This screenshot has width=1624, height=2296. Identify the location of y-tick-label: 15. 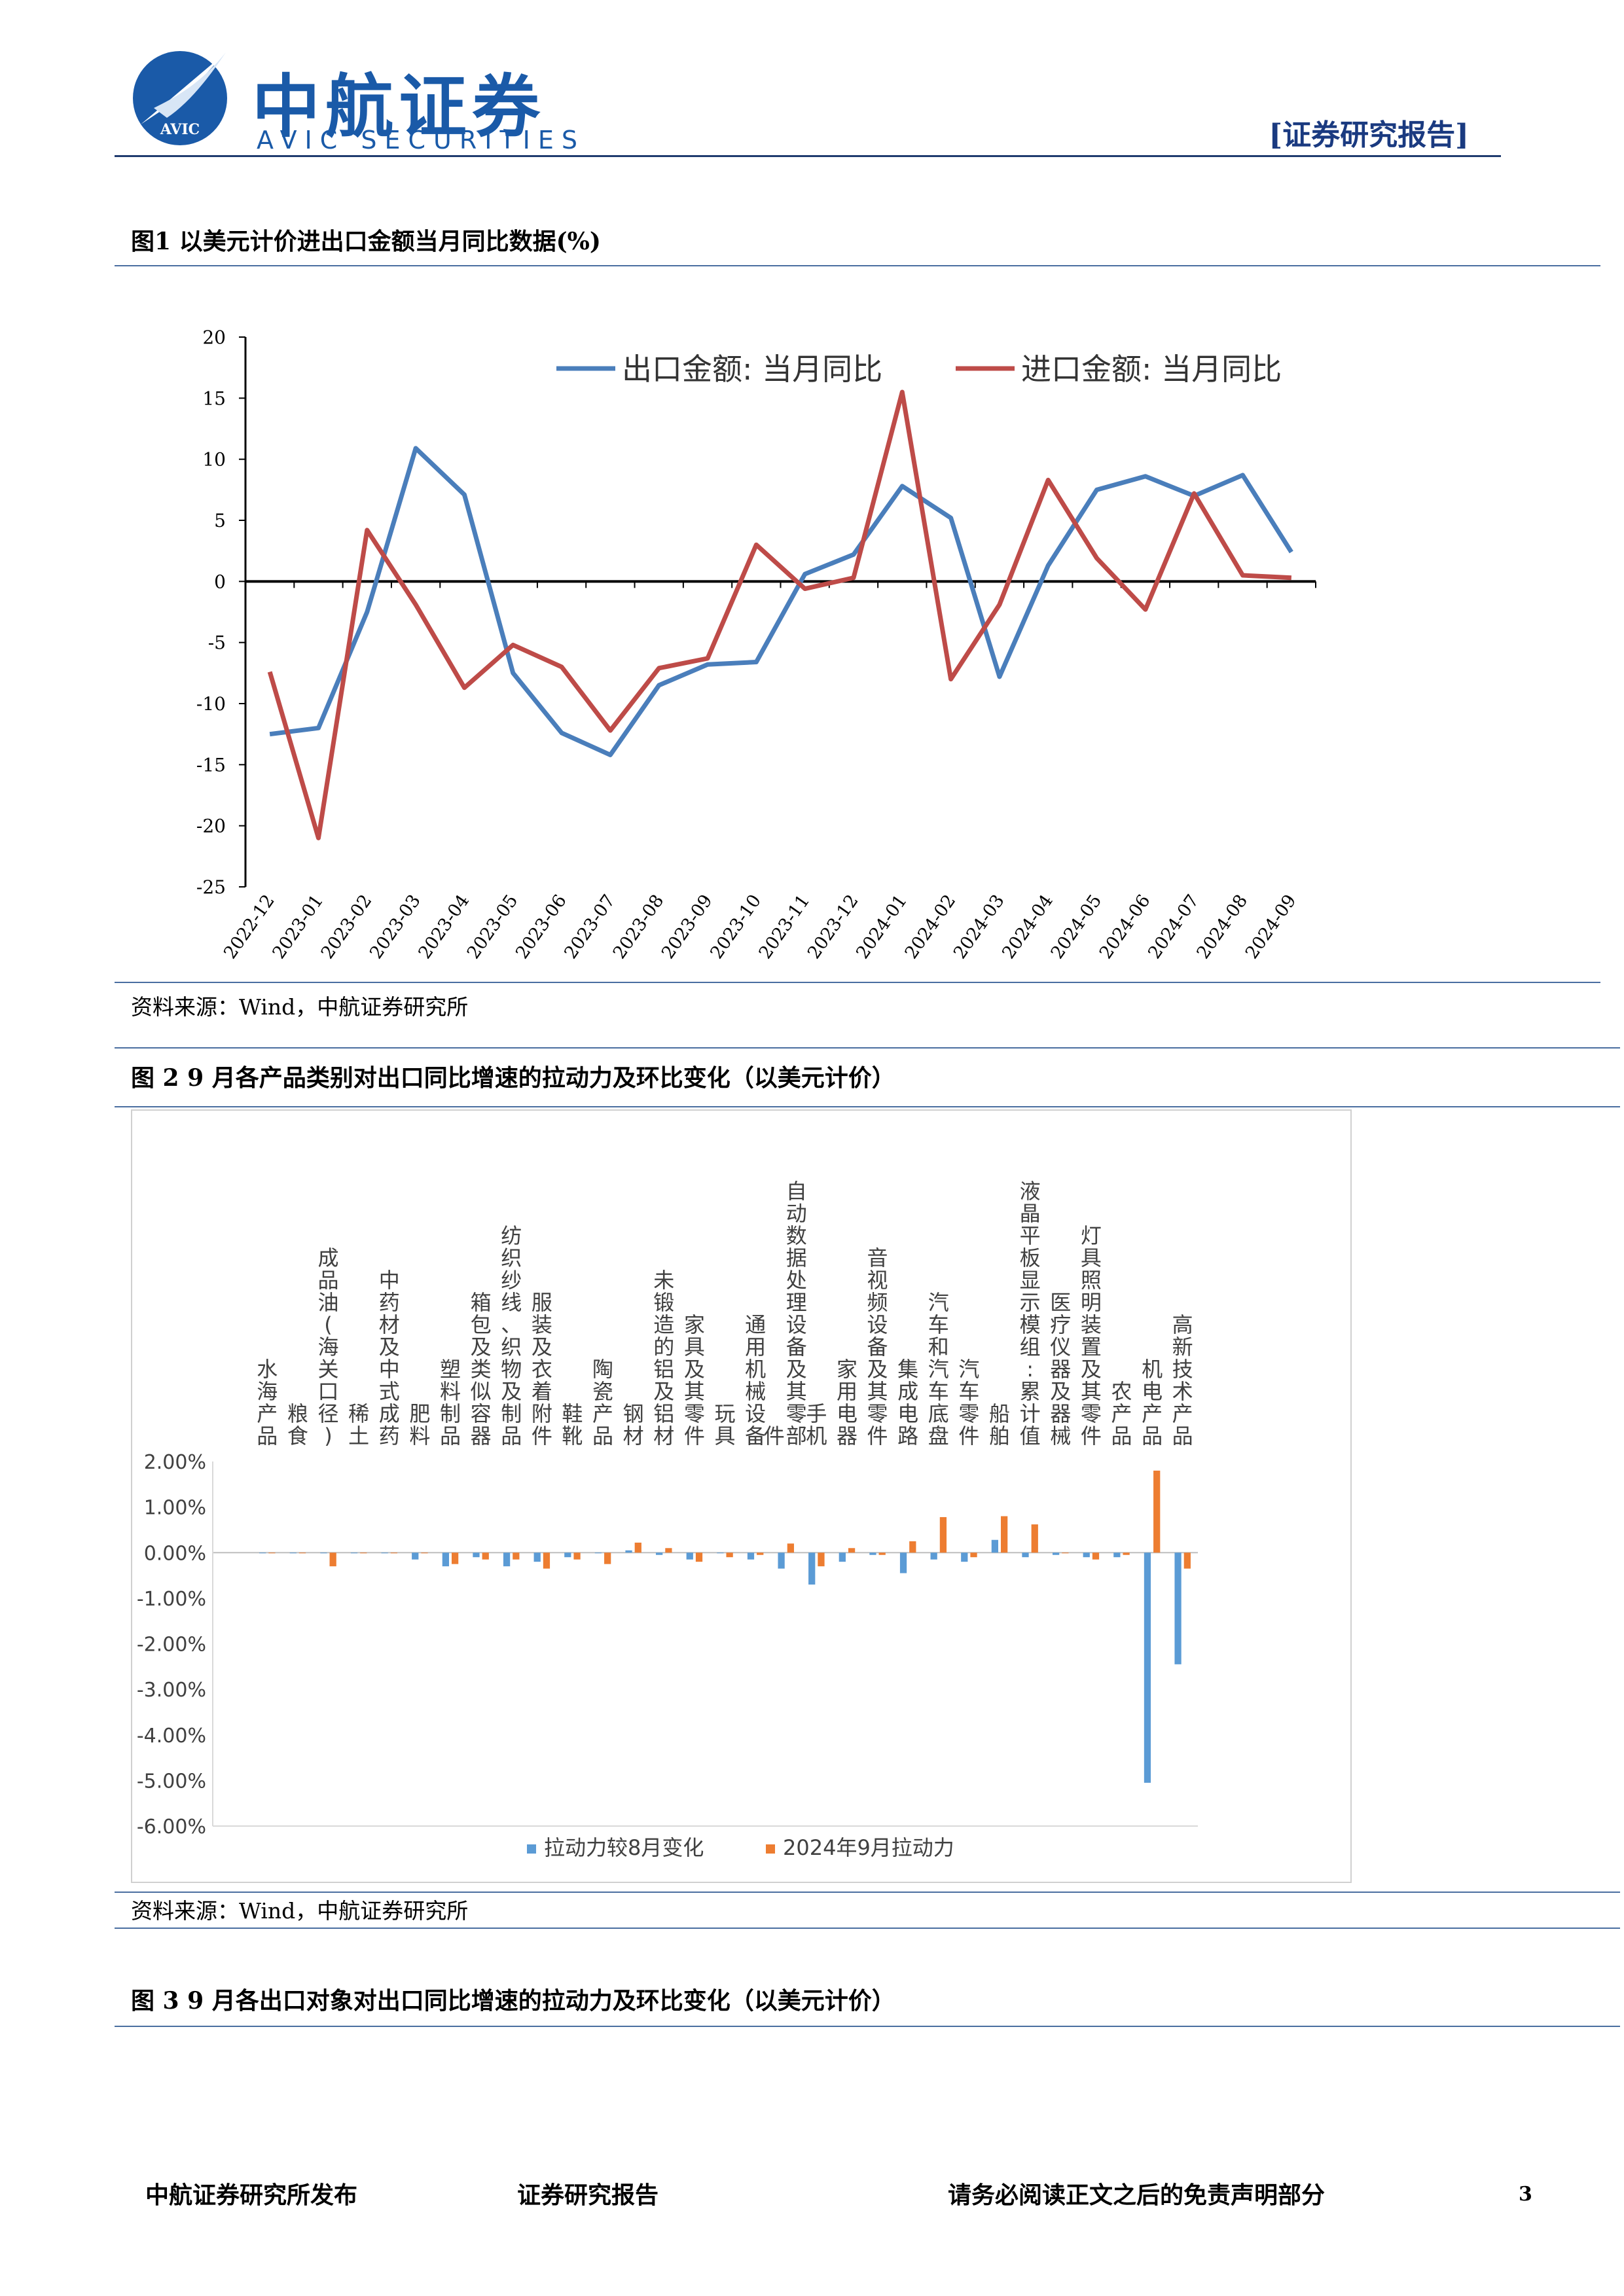
(214, 398).